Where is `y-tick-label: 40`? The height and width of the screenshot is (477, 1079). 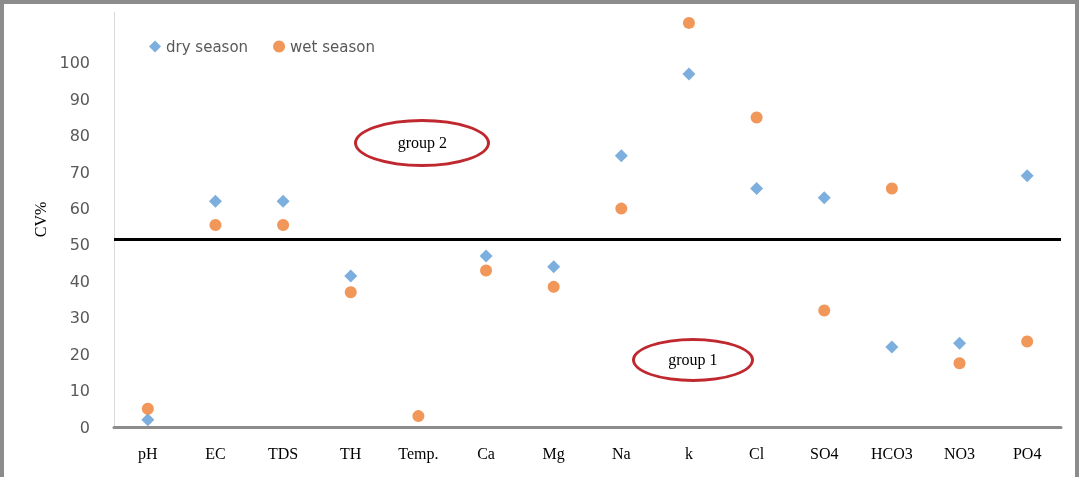
y-tick-label: 40 is located at coordinates (79, 281).